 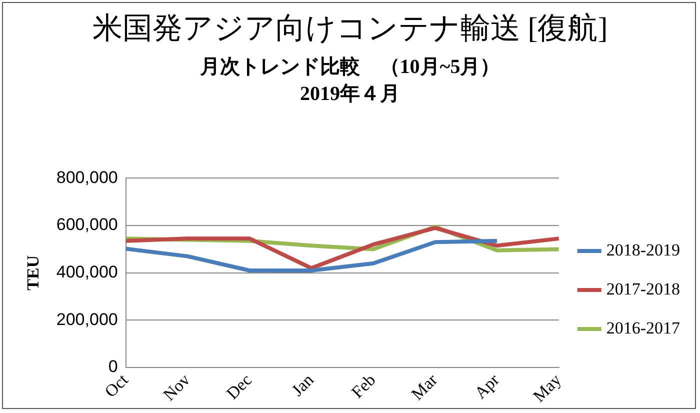 What do you see at coordinates (33, 272) in the screenshot?
I see `y-axis-title: TEU` at bounding box center [33, 272].